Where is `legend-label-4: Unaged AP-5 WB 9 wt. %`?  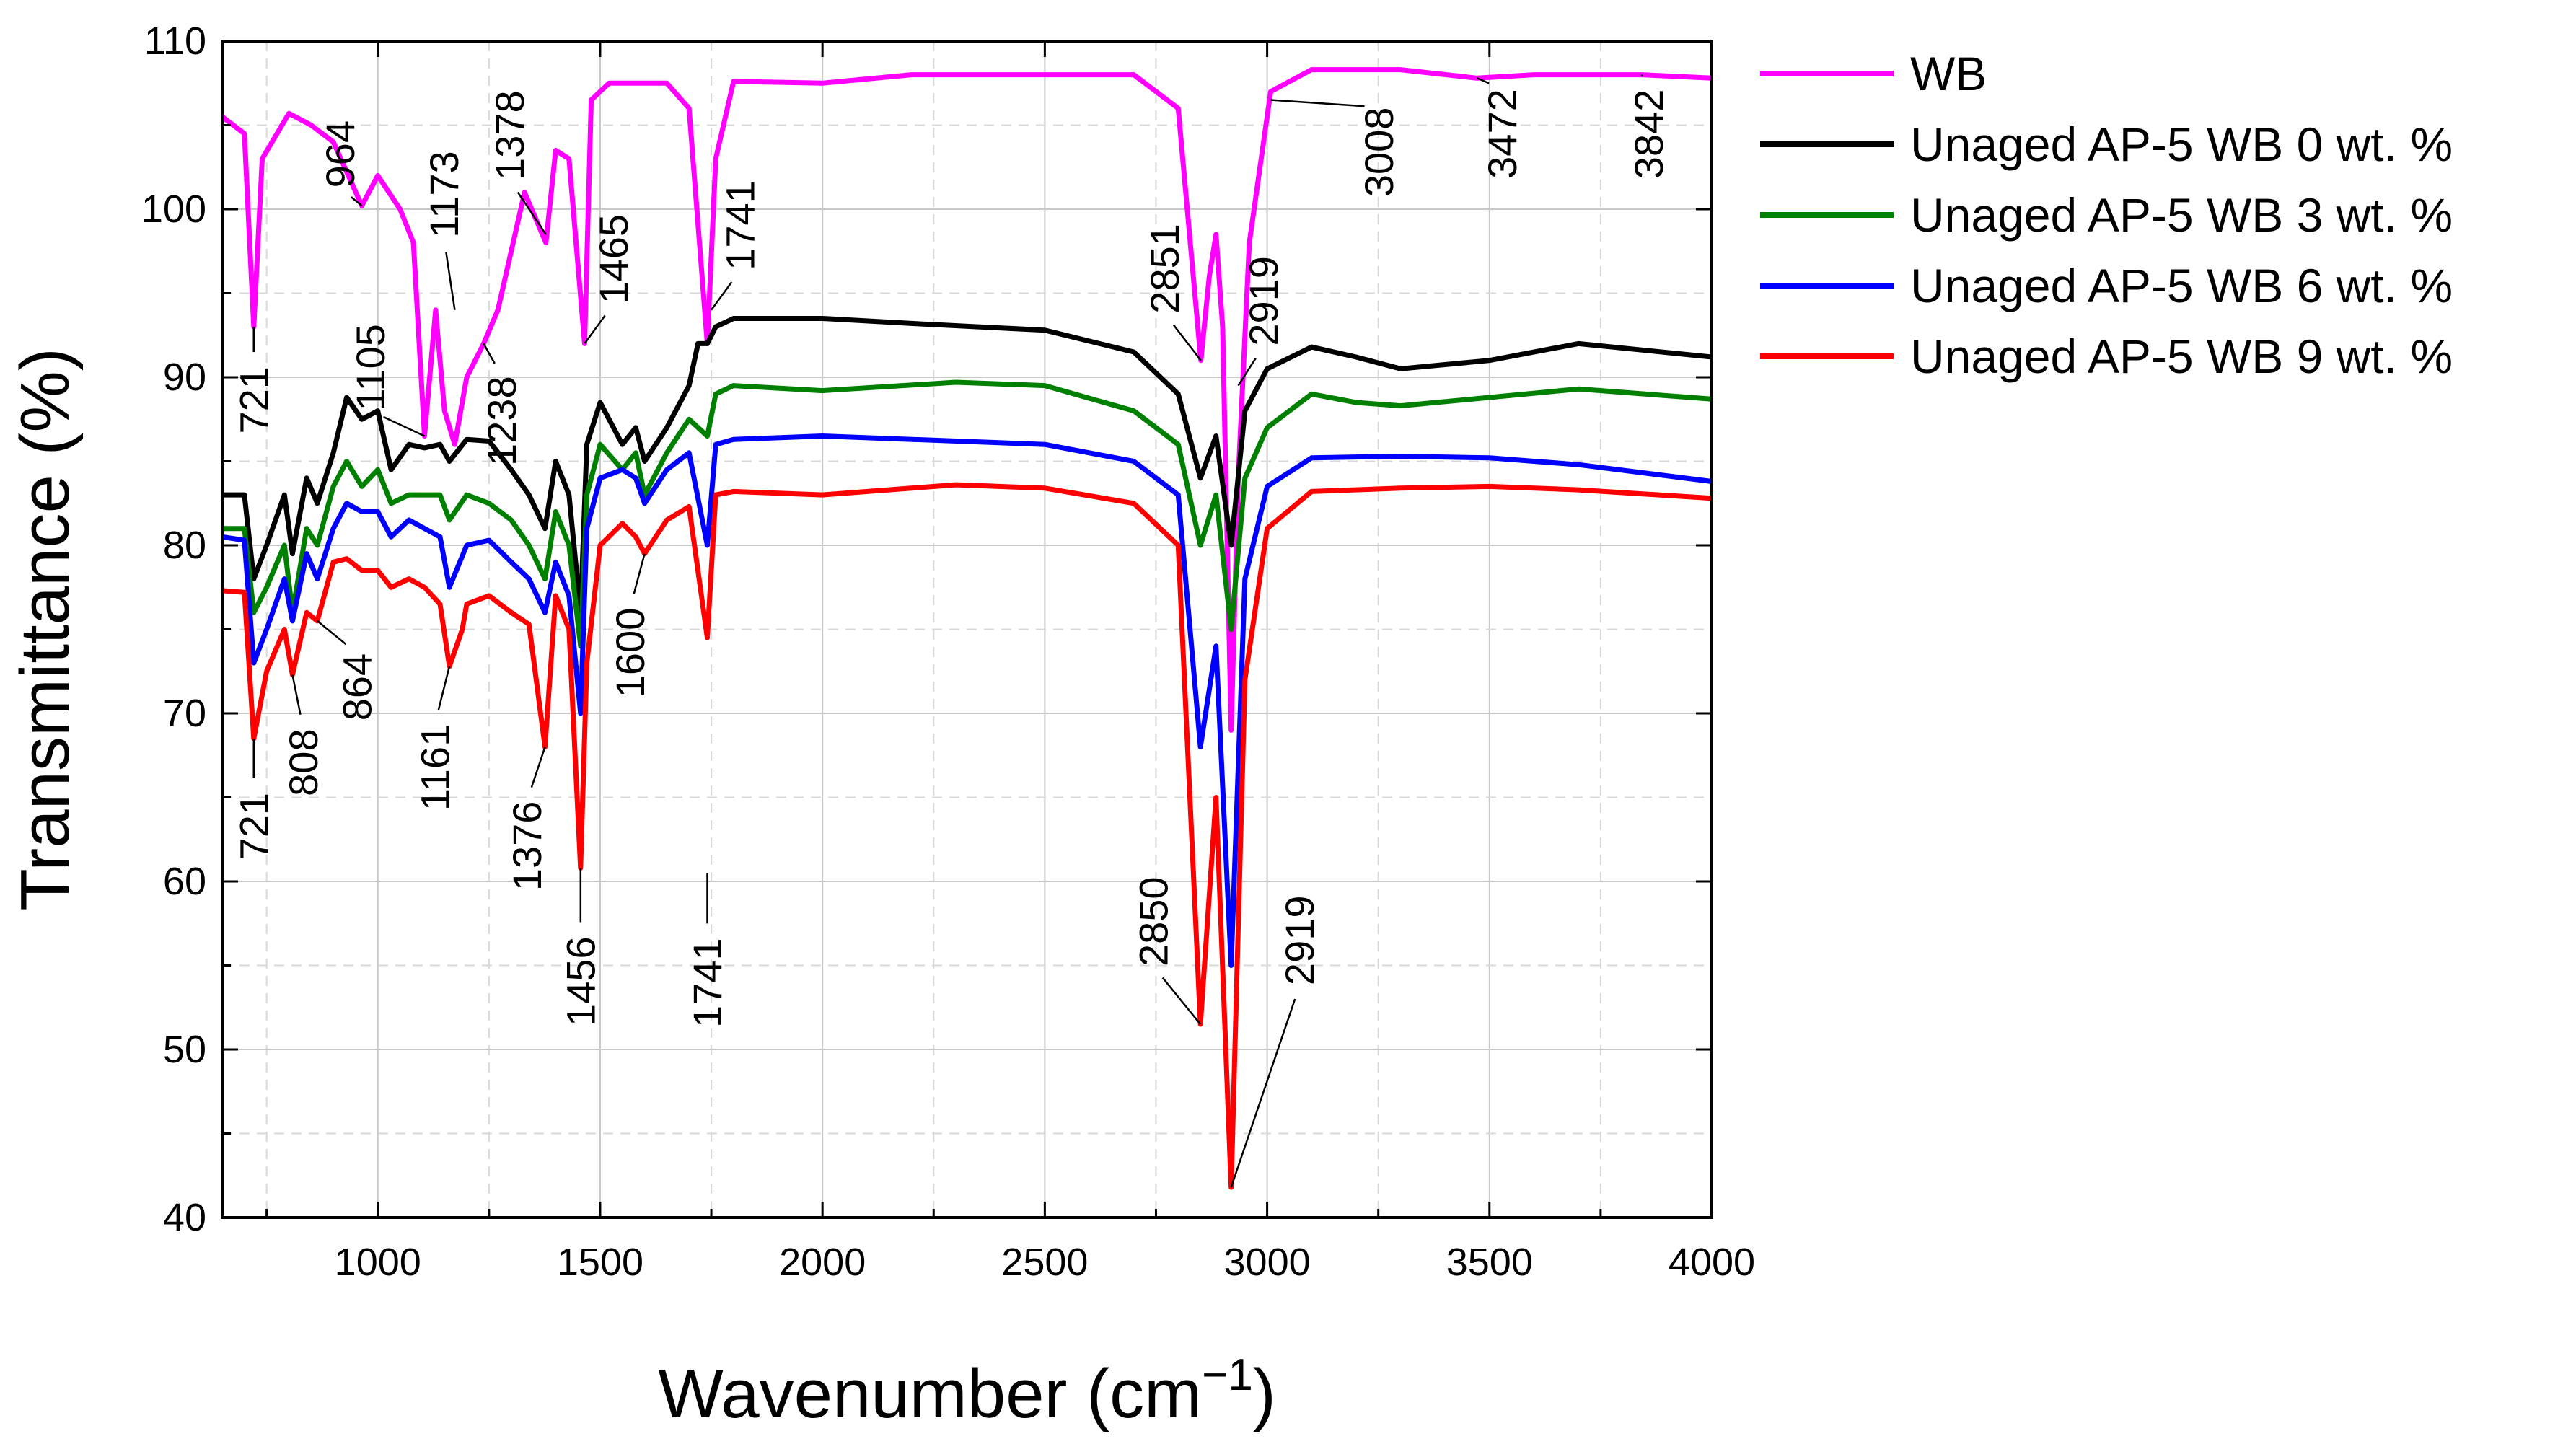
legend-label-4: Unaged AP-5 WB 9 wt. % is located at coordinates (2181, 356).